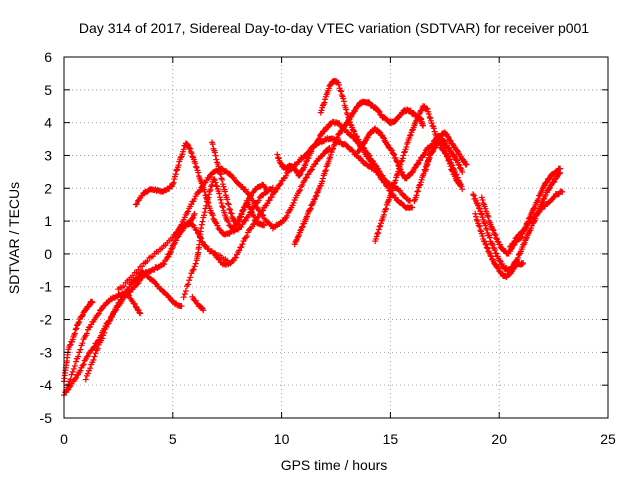 This screenshot has width=640, height=480. What do you see at coordinates (48, 188) in the screenshot?
I see `y-tick-label: 2` at bounding box center [48, 188].